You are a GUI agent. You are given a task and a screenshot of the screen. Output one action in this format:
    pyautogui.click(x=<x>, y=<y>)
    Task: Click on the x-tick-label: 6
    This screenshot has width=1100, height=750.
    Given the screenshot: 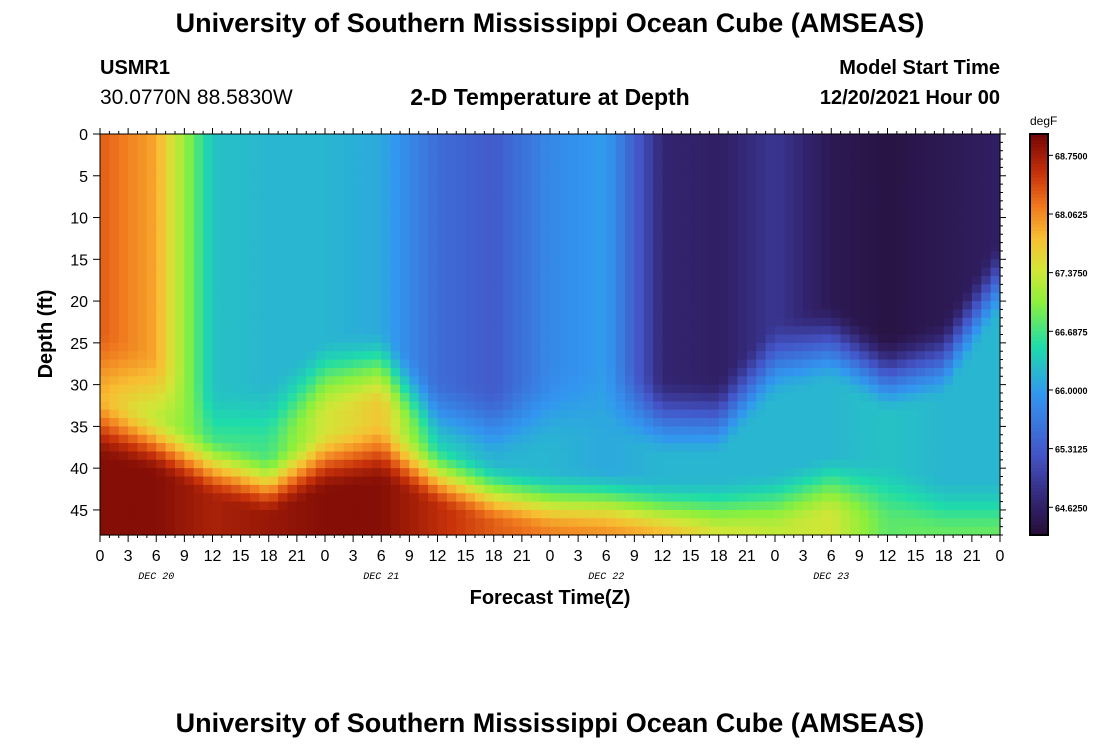 What is the action you would take?
    pyautogui.click(x=606, y=556)
    